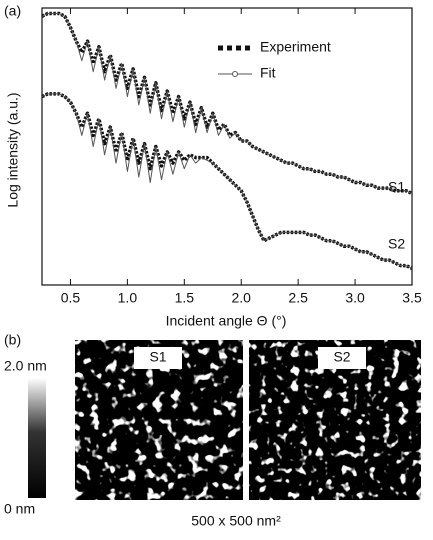 This screenshot has height=540, width=433. What do you see at coordinates (12, 340) in the screenshot?
I see `panel-label: (b)` at bounding box center [12, 340].